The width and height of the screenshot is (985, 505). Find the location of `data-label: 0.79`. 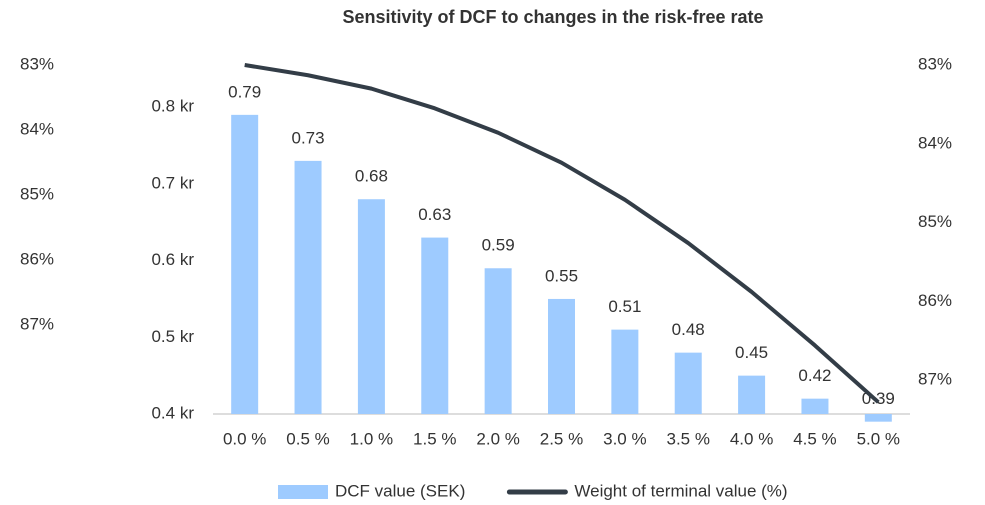

data-label: 0.79 is located at coordinates (244, 91).